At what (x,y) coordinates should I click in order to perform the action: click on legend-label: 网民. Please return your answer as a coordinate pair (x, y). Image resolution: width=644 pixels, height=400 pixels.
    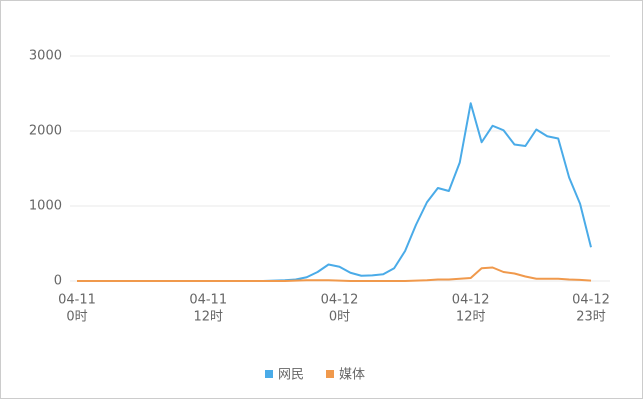
    Looking at the image, I should click on (291, 375).